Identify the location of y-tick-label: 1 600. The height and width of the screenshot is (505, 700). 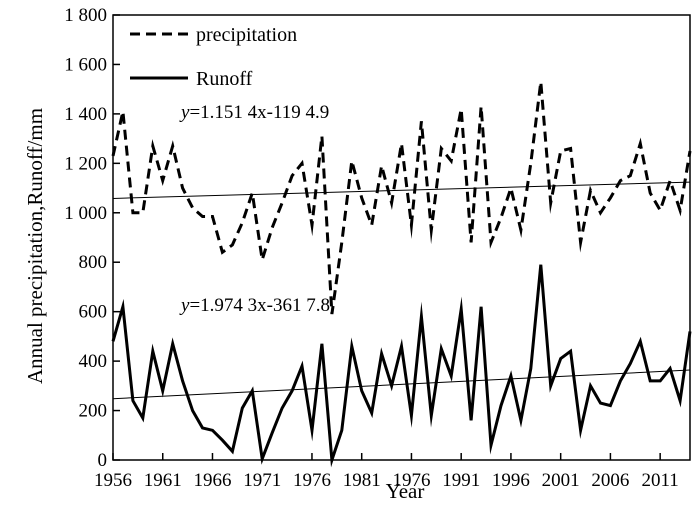
(85, 64).